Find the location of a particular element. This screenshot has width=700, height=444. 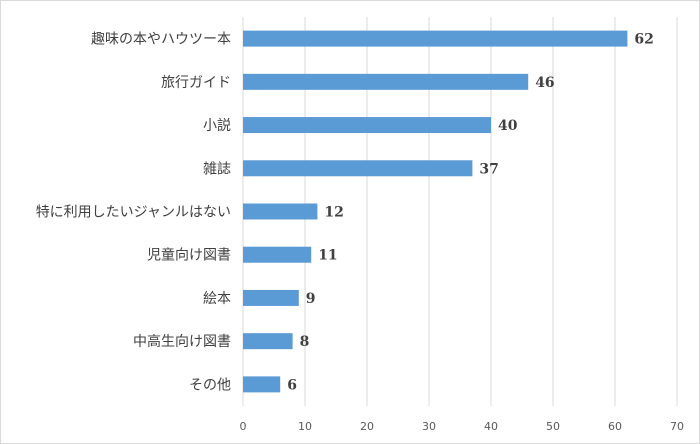

data-label: 9 is located at coordinates (311, 299).